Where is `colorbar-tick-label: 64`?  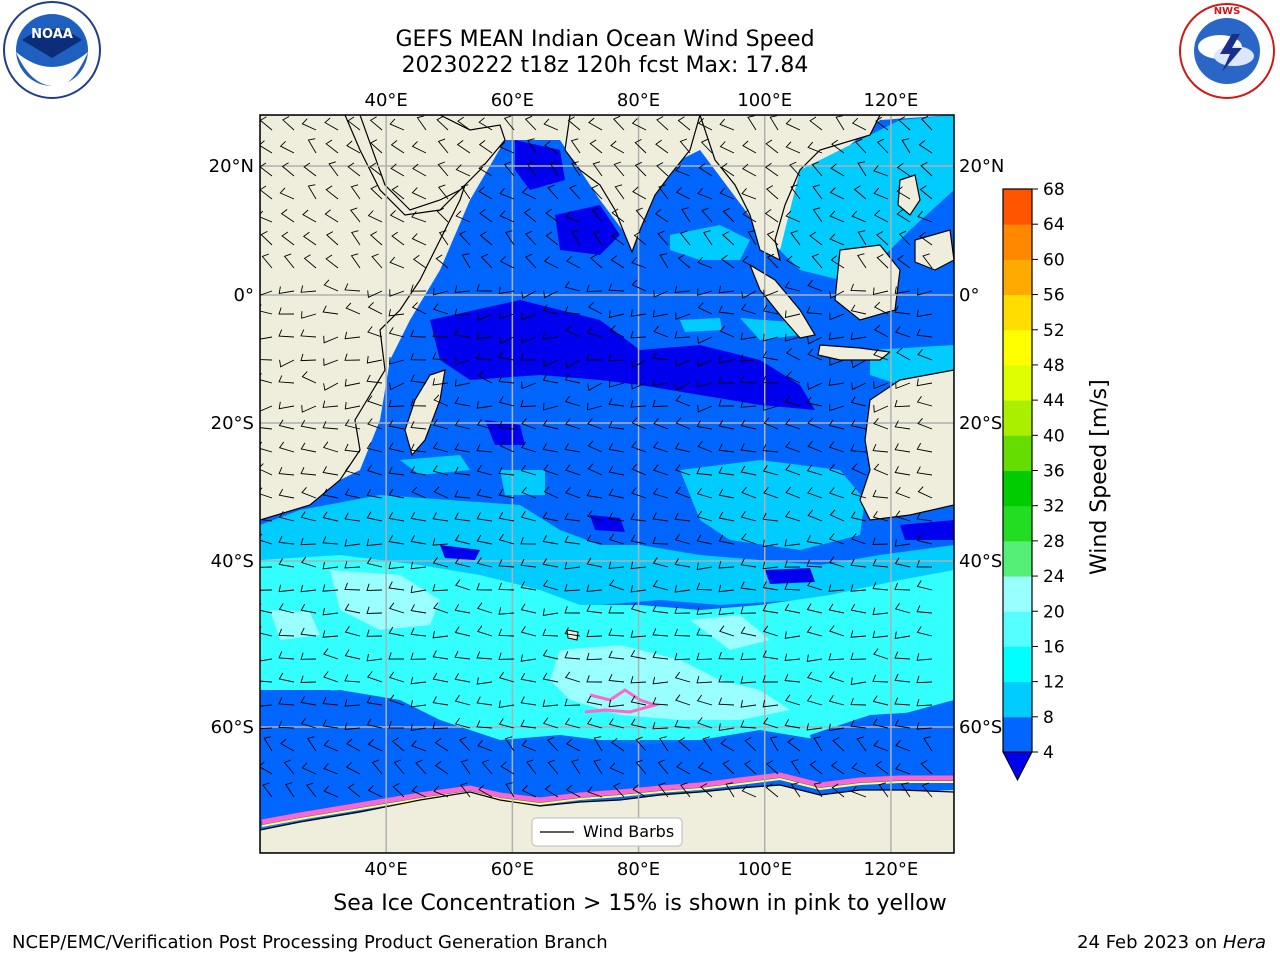
colorbar-tick-label: 64 is located at coordinates (1054, 225).